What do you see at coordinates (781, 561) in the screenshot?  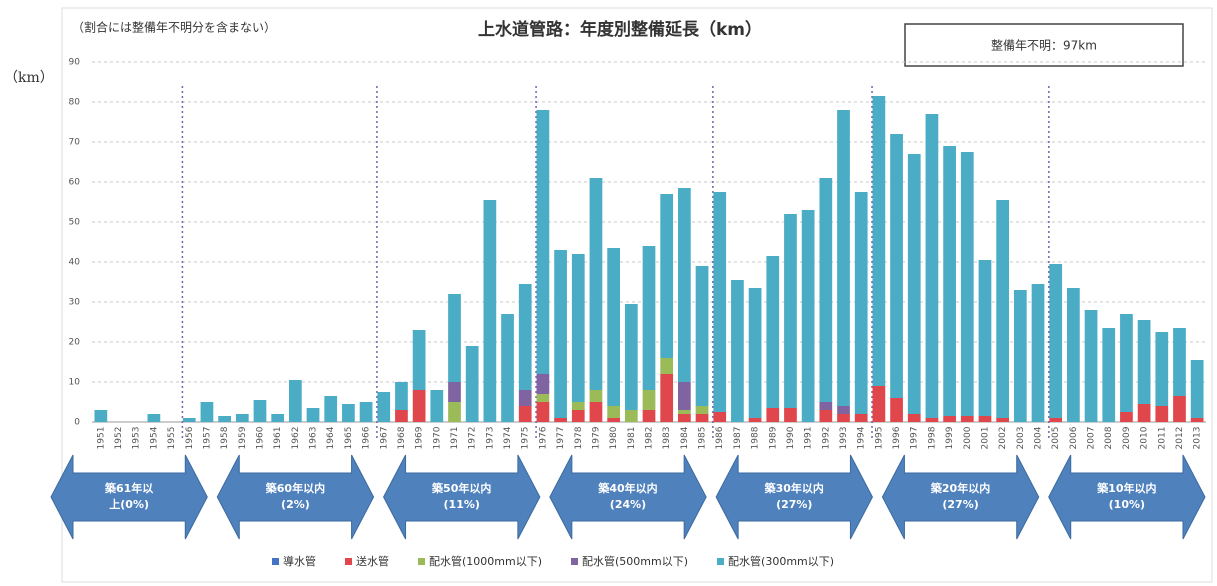 I see `legend-label: 配水管(300mm以下)` at bounding box center [781, 561].